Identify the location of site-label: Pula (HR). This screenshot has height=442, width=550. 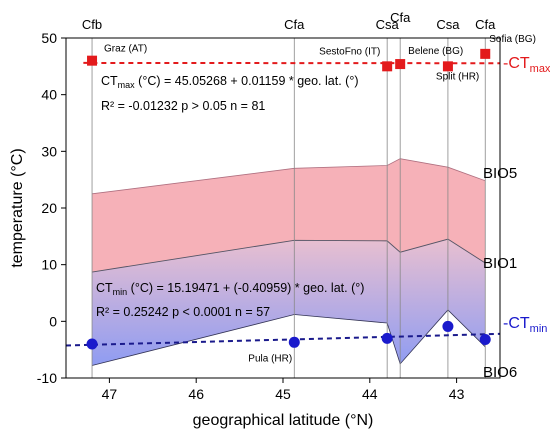
(270, 358).